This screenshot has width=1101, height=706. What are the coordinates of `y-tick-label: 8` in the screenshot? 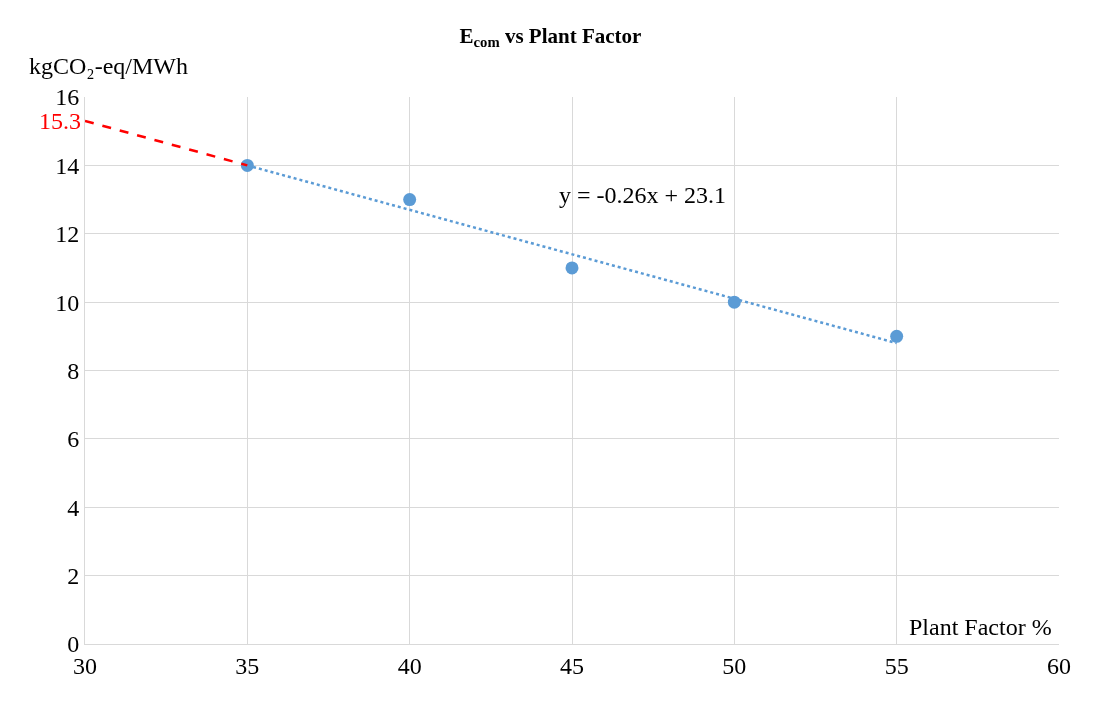 It's located at (73, 370).